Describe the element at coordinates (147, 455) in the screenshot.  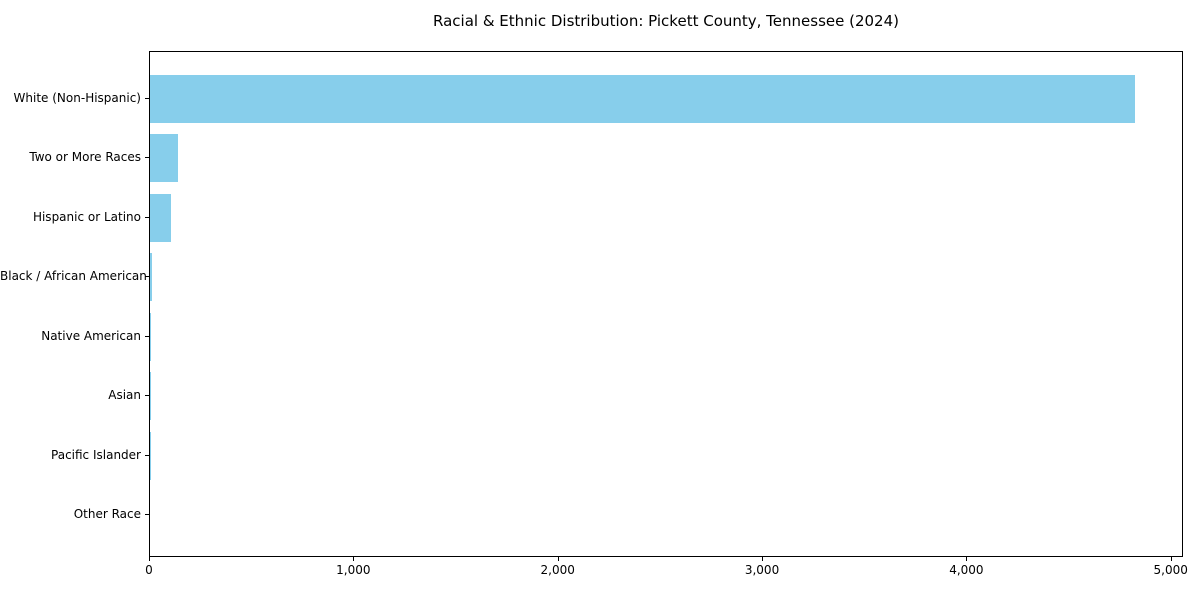
I see `y-tick-pacific-islander` at that location.